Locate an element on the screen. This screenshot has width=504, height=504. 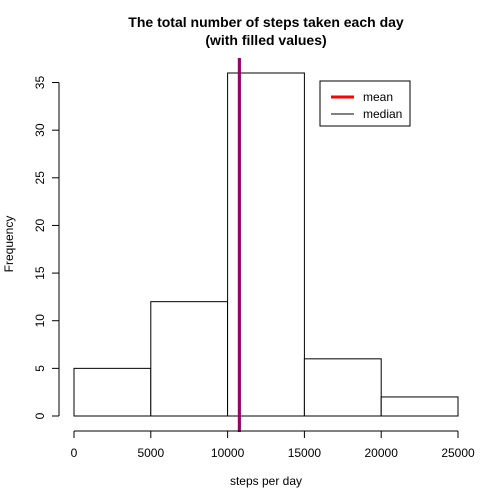
x-tick-label-1: 5000 is located at coordinates (150, 453).